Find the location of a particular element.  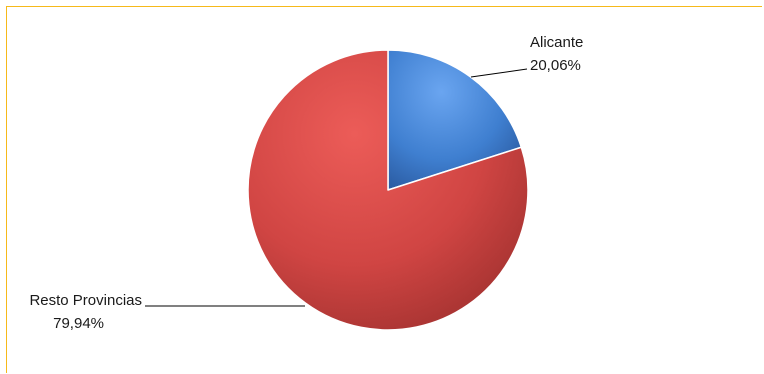

leader-line-alicante is located at coordinates (499, 73).